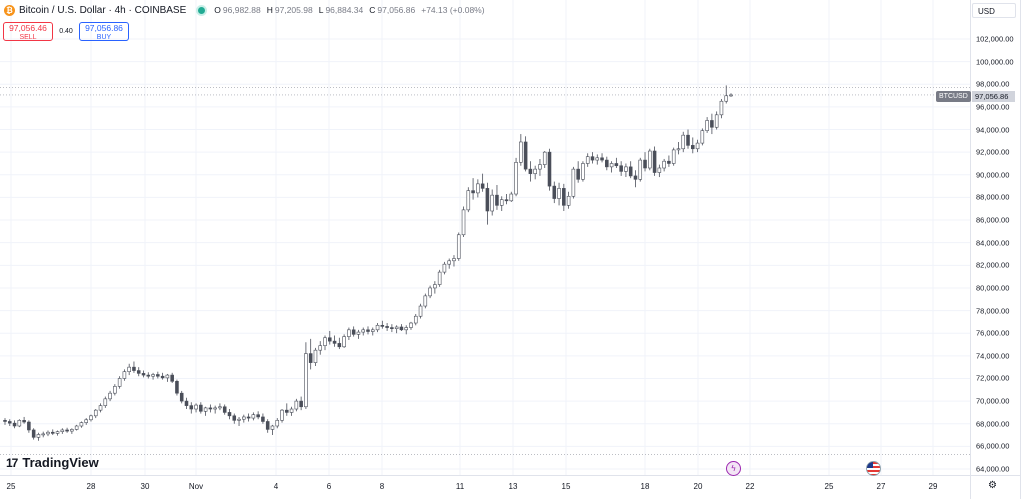 Image resolution: width=1024 pixels, height=499 pixels. What do you see at coordinates (953, 96) in the screenshot?
I see `ticker-tag: BTCUSD` at bounding box center [953, 96].